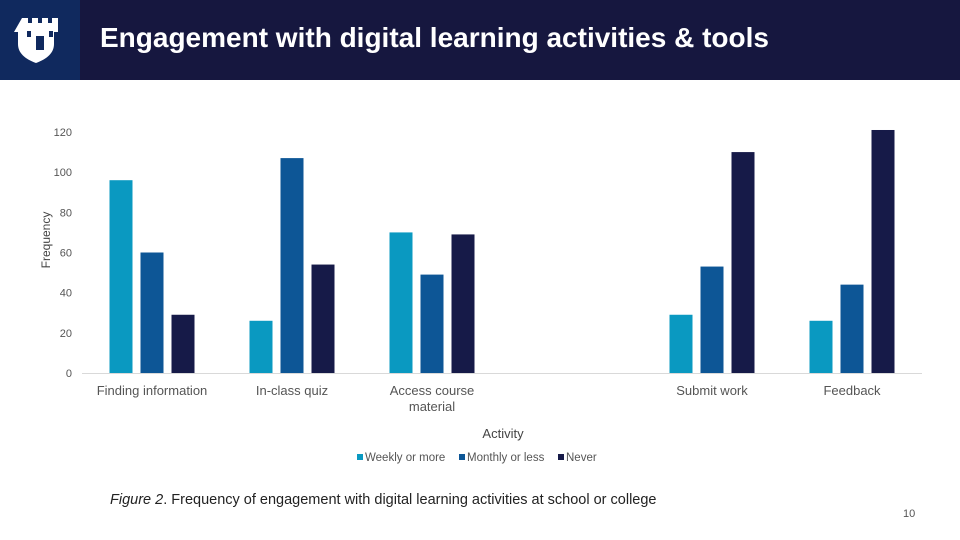 This screenshot has height=540, width=960. Describe the element at coordinates (506, 458) in the screenshot. I see `legend-label: Monthly or less` at that location.